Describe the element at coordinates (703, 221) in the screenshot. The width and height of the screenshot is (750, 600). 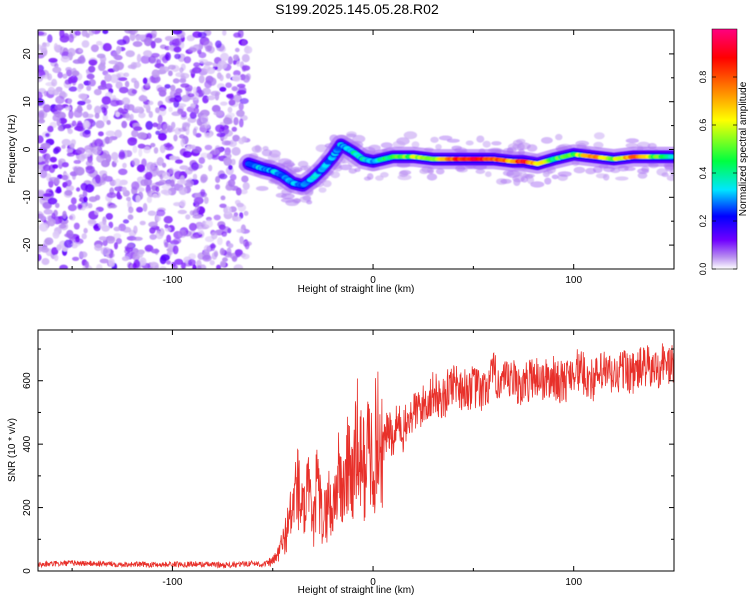
I see `colorbar-tick-label: 0.2` at that location.